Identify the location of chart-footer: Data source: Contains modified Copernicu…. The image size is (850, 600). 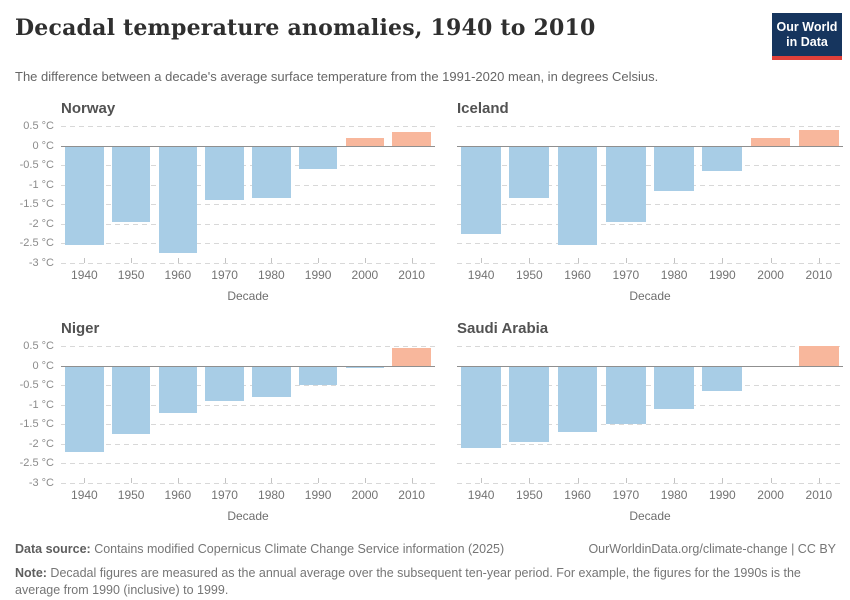
(428, 570).